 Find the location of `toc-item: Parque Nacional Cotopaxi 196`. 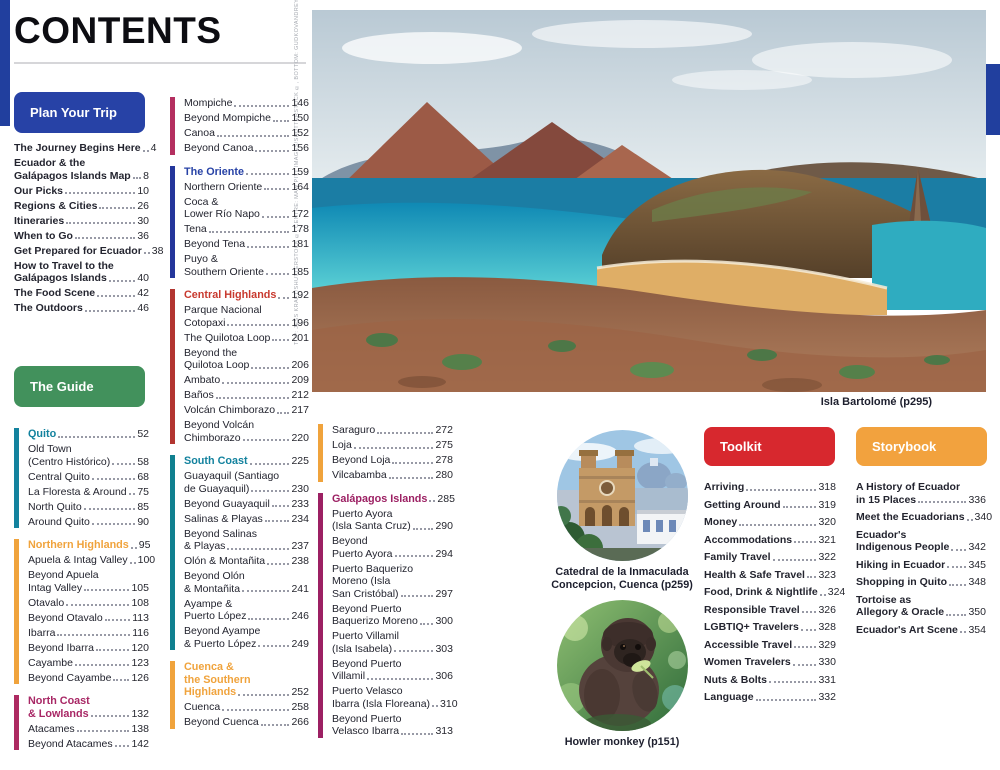

toc-item: Parque Nacional Cotopaxi 196 is located at coordinates (246, 316).